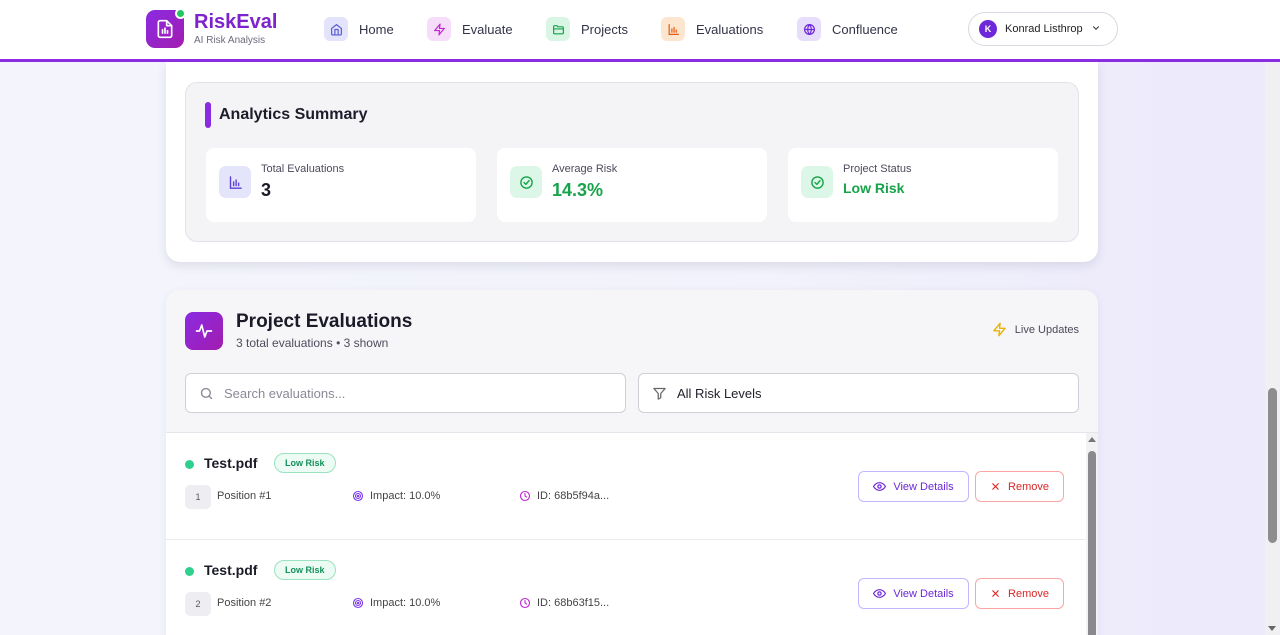  Describe the element at coordinates (487, 29) in the screenshot. I see `nav-evaluate-label: Evaluate` at that location.